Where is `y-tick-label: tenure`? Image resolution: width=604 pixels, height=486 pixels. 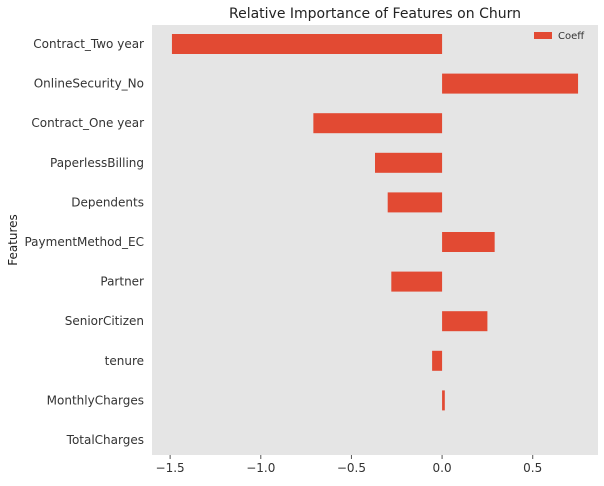
y-tick-label: tenure is located at coordinates (124, 361).